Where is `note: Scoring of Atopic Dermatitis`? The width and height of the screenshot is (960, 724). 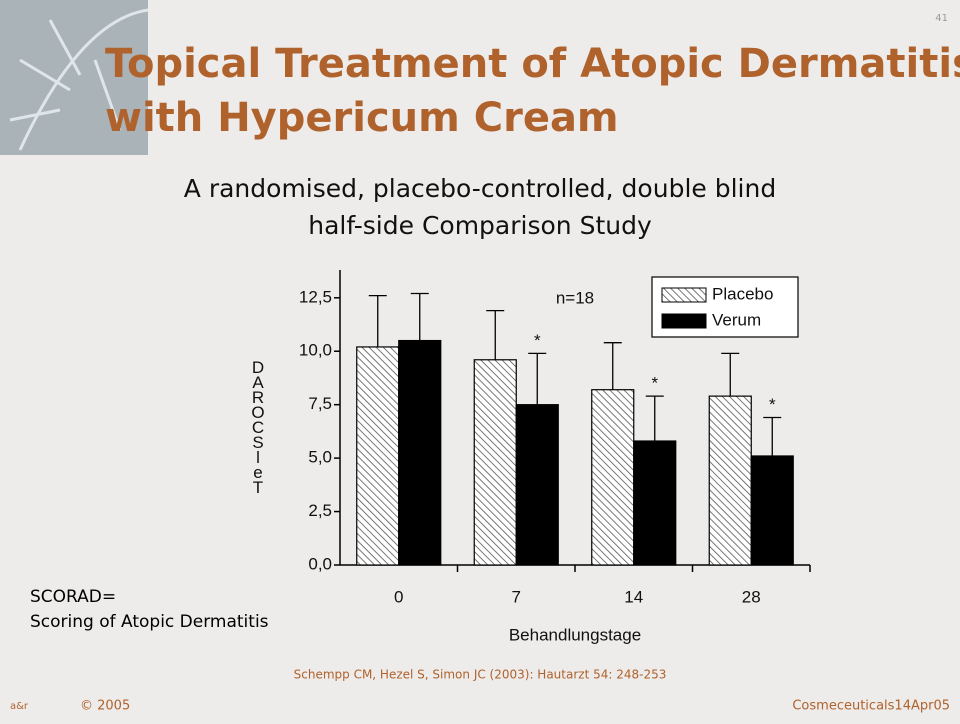
note: Scoring of Atopic Dermatitis is located at coordinates (149, 622).